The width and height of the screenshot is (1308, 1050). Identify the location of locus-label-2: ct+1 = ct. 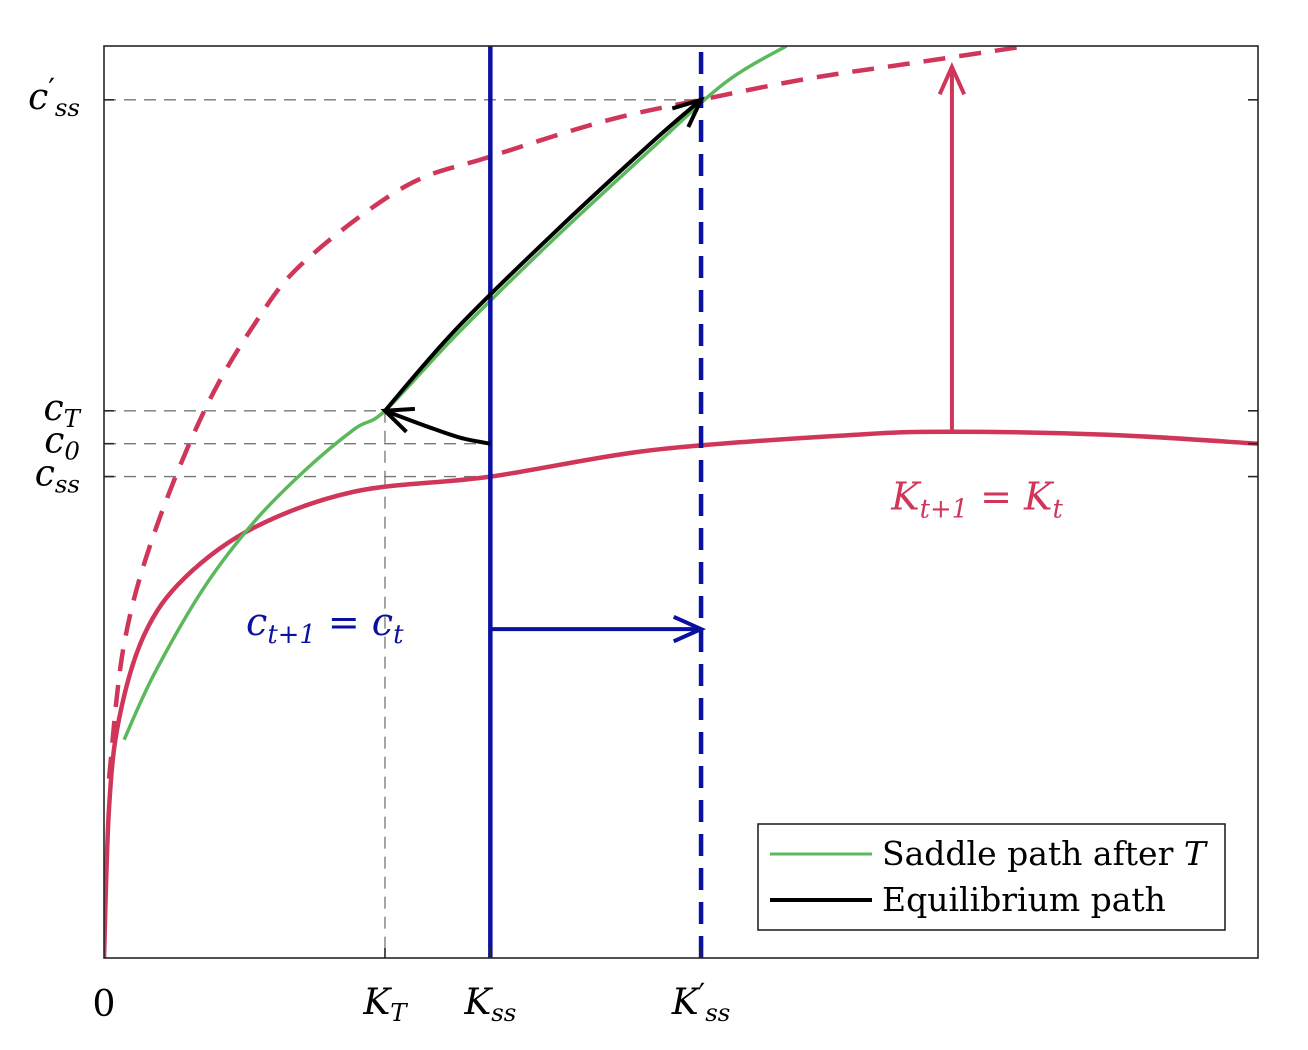
(325, 625).